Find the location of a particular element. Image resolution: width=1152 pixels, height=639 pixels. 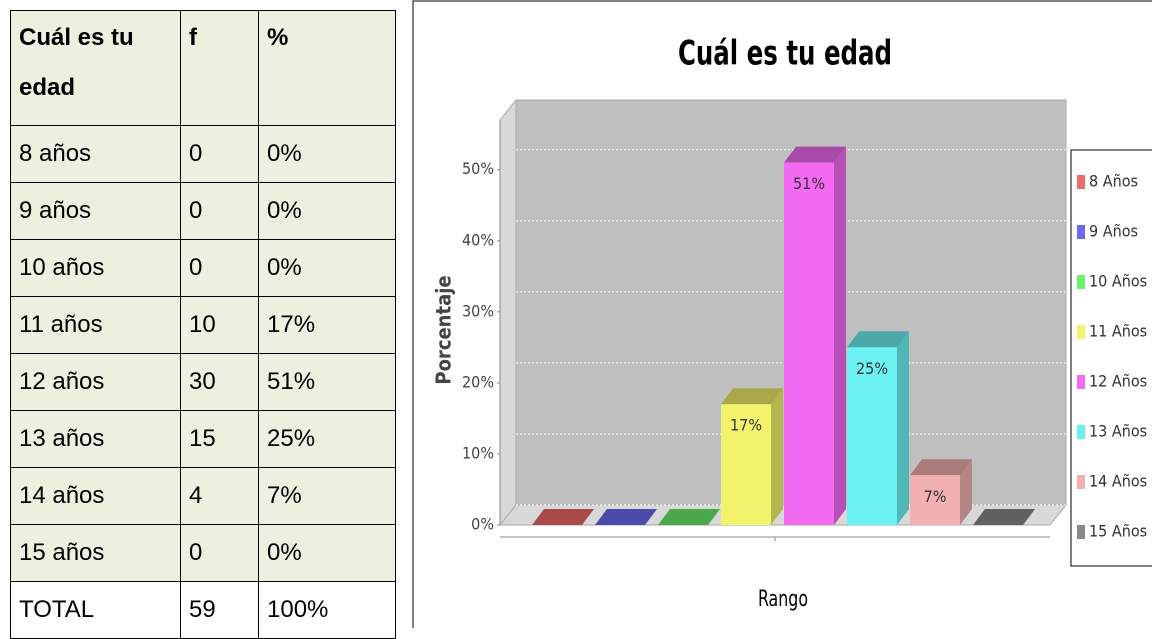

table-row: 11 años 10 17% is located at coordinates (203, 325).